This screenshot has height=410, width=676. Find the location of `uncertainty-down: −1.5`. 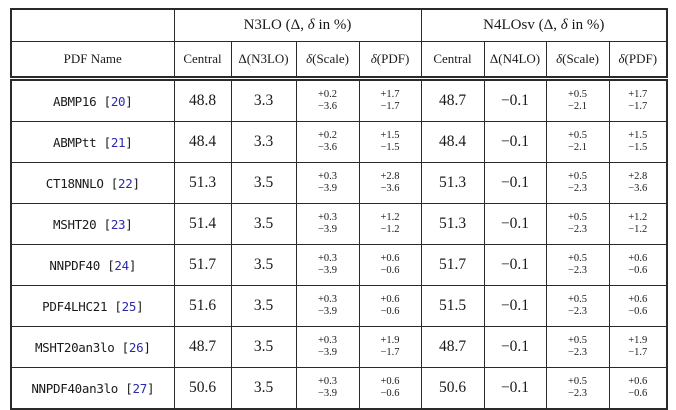

uncertainty-down: −1.5 is located at coordinates (390, 147).